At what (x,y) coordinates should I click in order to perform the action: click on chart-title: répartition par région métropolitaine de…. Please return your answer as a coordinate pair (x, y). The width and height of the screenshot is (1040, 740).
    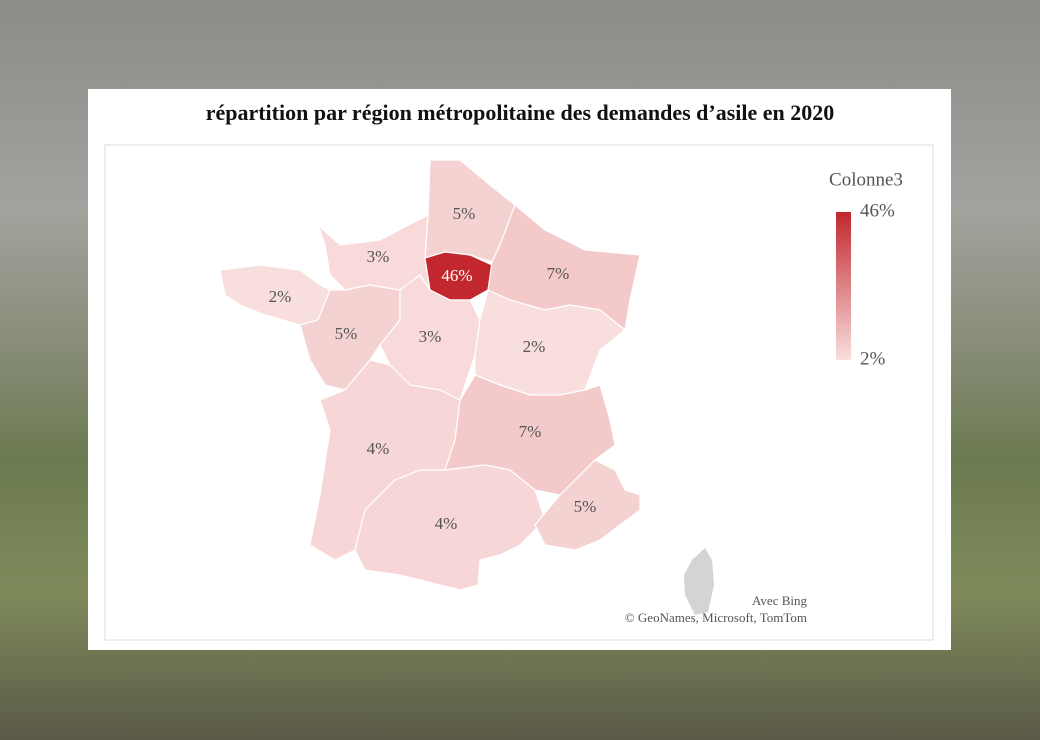
    Looking at the image, I should click on (520, 112).